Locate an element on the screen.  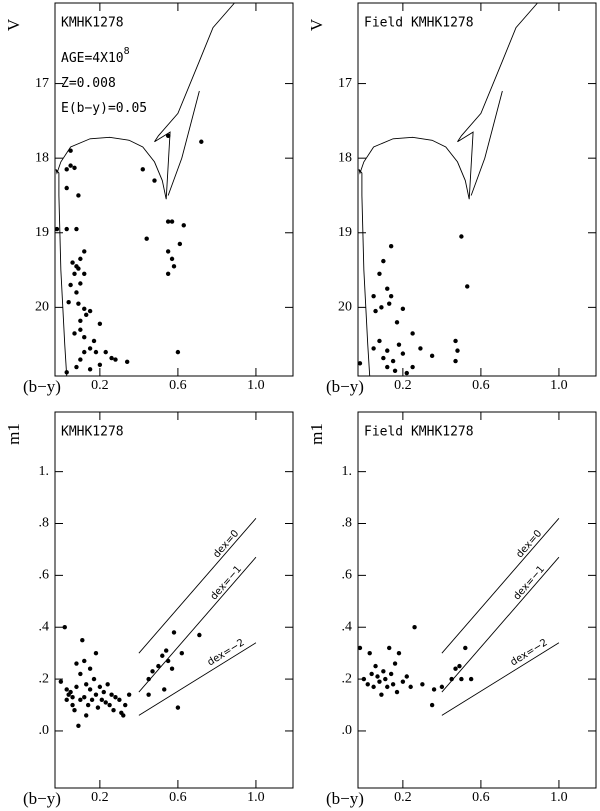
y-tick-label: 20 is located at coordinates (345, 307).